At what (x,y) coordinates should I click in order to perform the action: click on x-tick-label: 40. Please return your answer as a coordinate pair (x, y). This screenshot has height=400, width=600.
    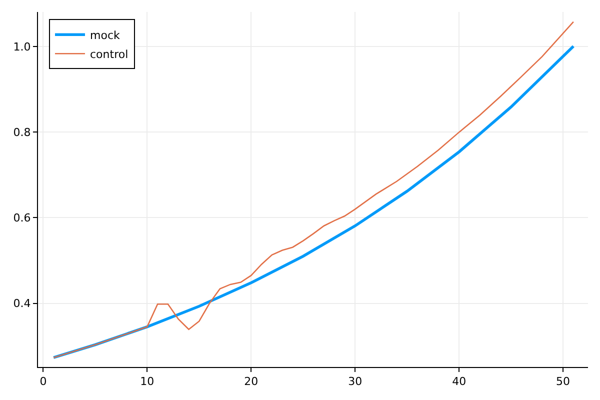
    Looking at the image, I should click on (459, 381).